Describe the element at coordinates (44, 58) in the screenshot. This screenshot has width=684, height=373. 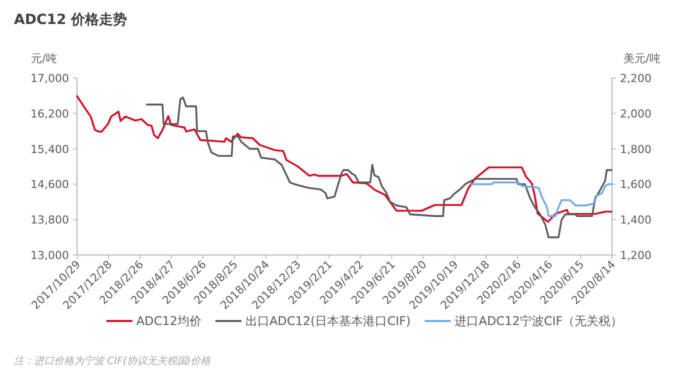
I see `y-axis-title: 元/吨` at that location.